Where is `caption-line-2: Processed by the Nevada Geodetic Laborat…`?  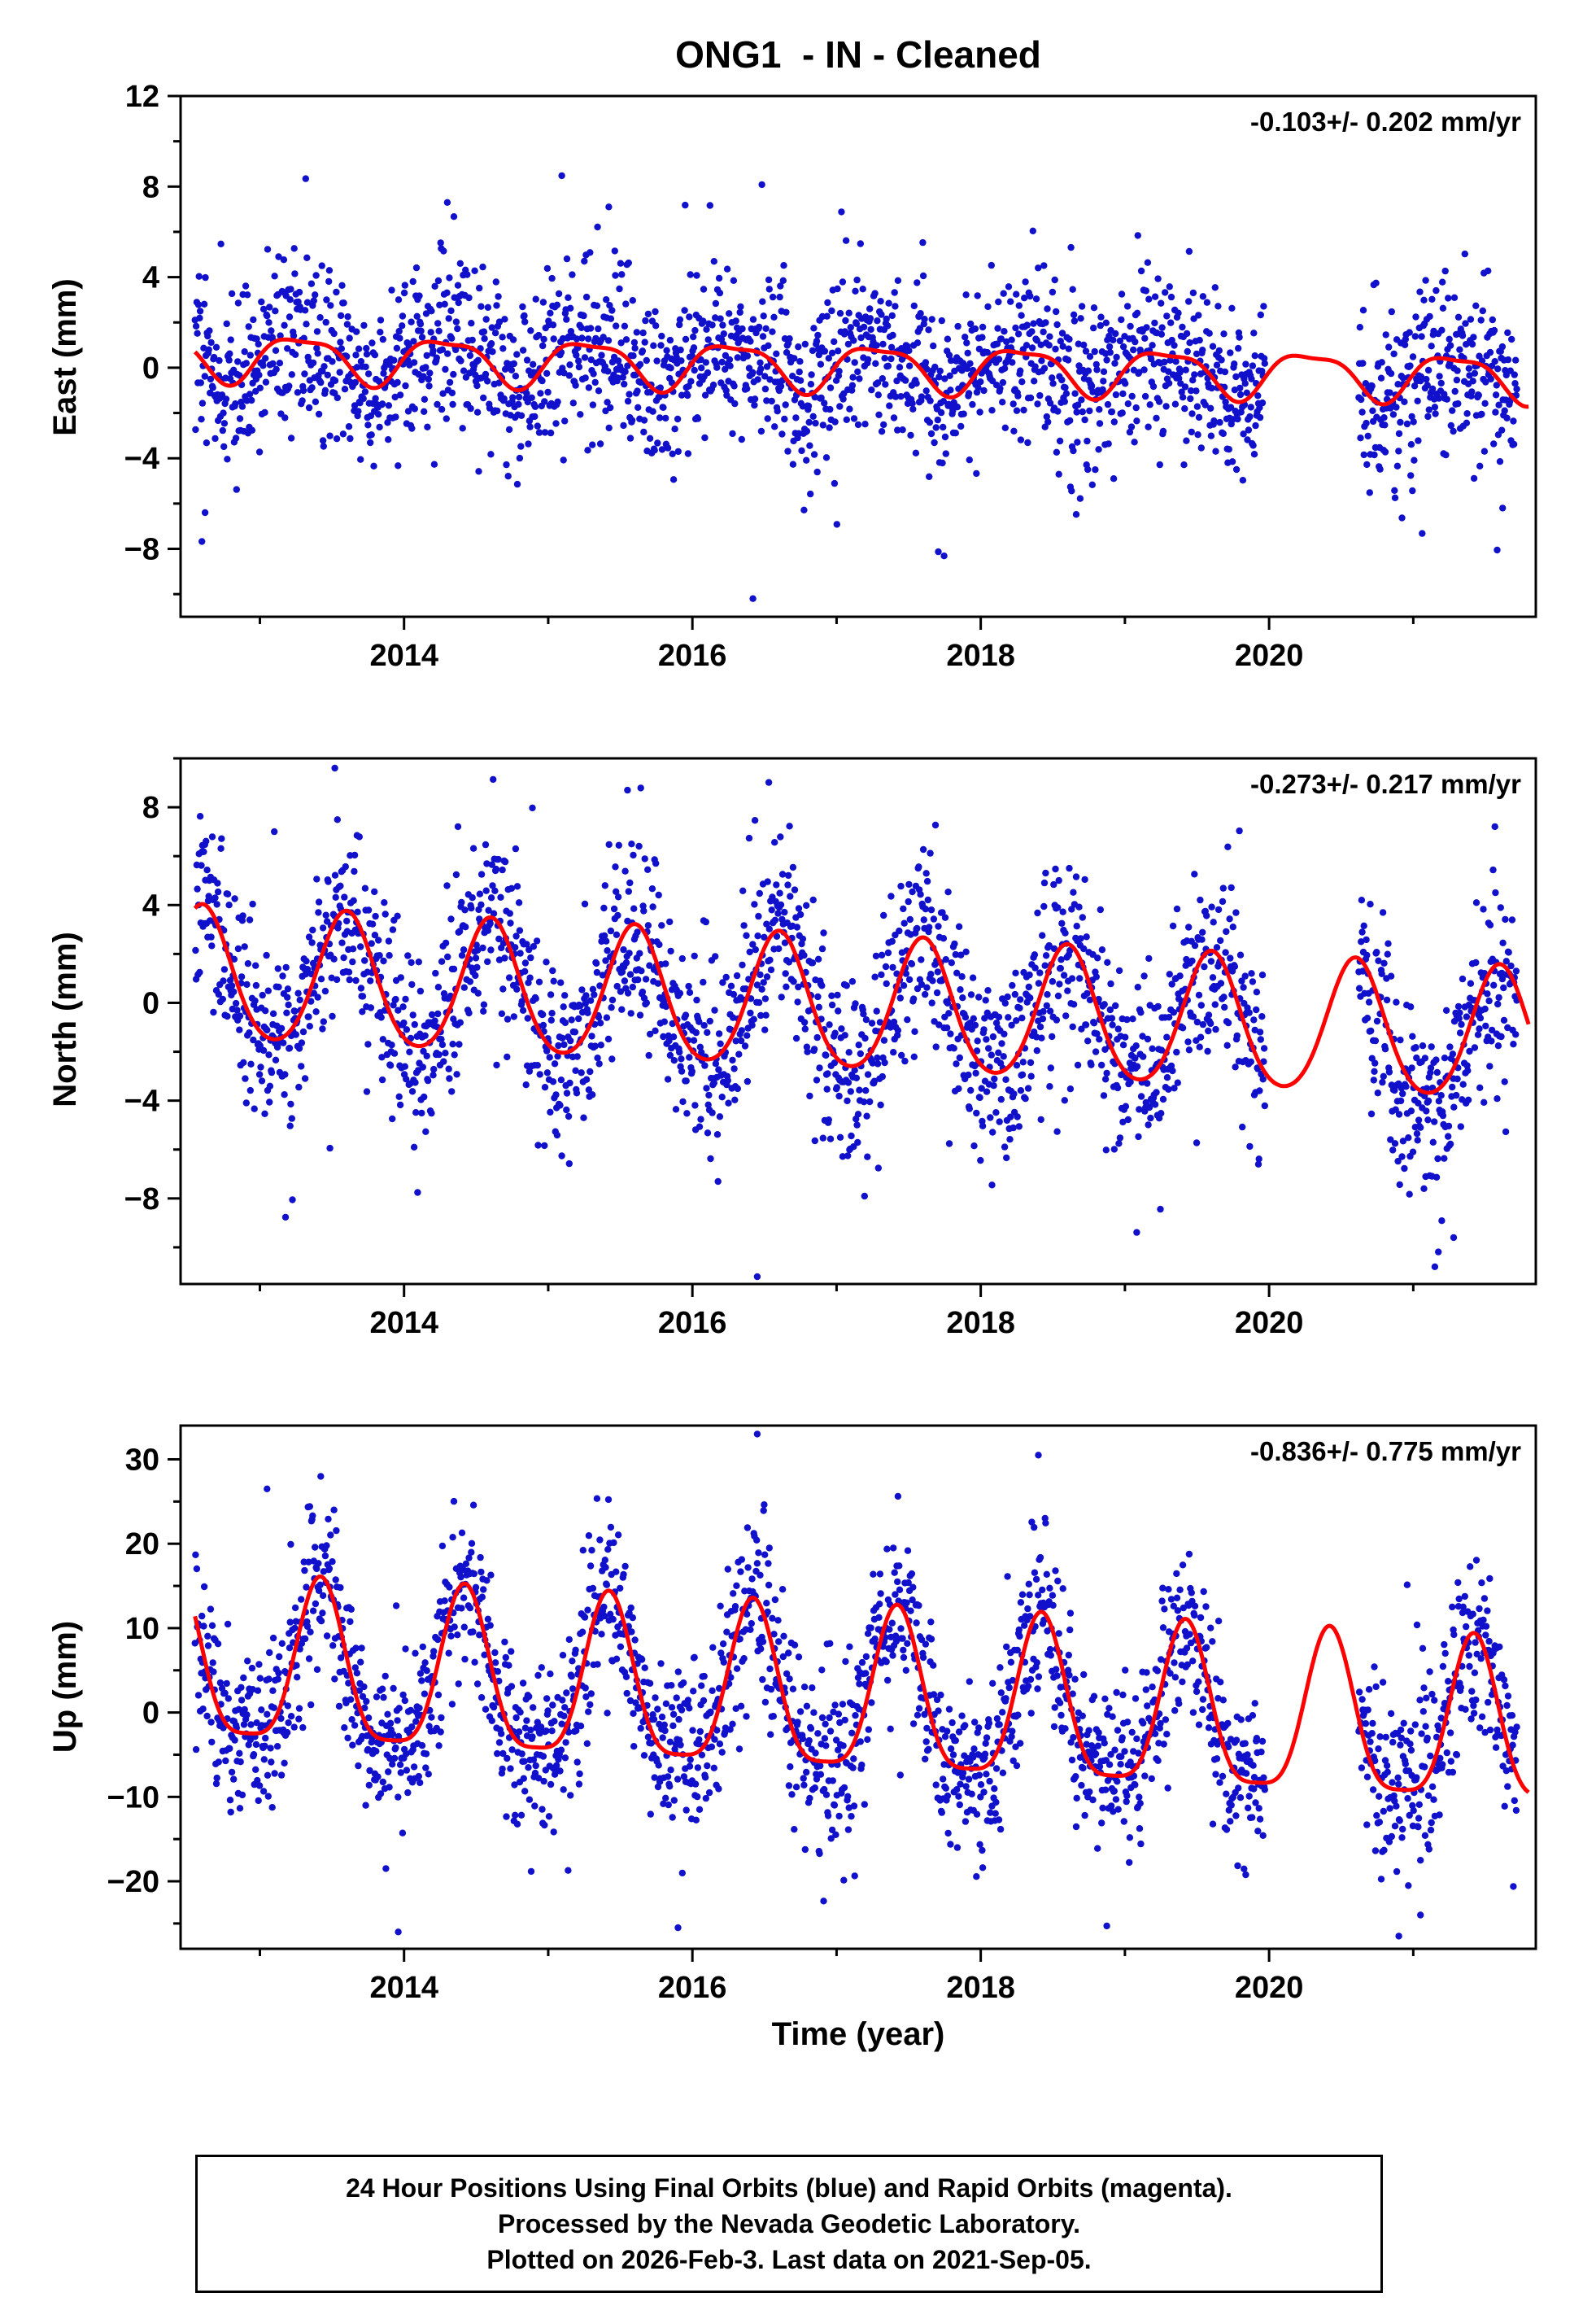
caption-line-2: Processed by the Nevada Geodetic Laborat… is located at coordinates (789, 2223).